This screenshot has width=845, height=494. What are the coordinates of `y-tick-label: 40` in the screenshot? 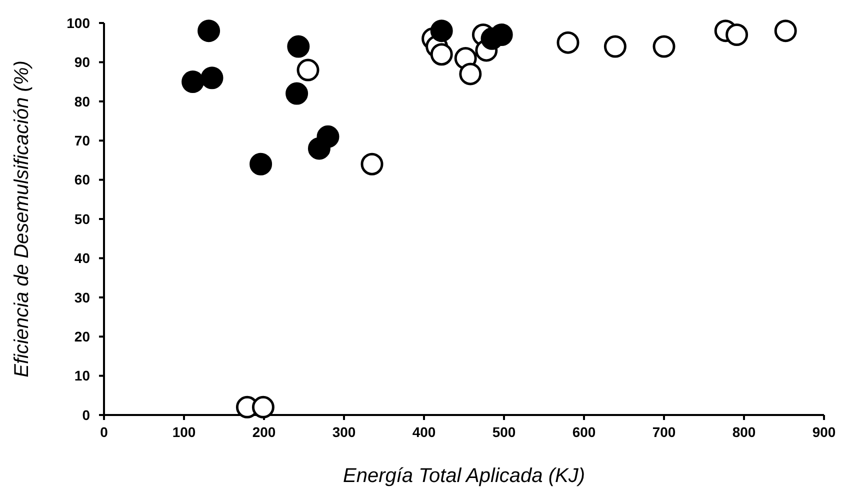 It's located at (82, 258).